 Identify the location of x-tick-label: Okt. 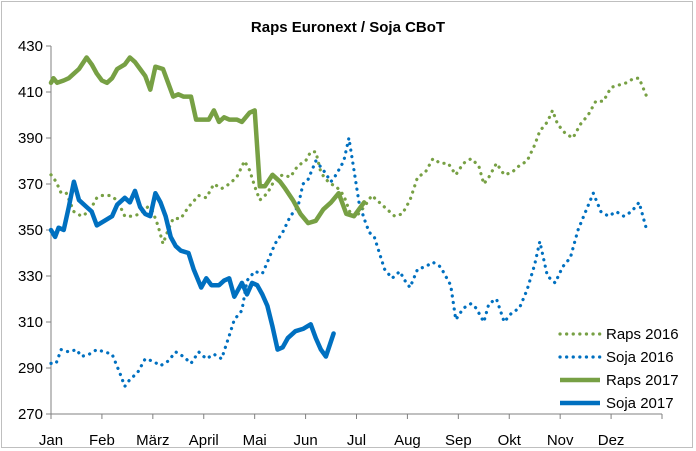
(510, 440).